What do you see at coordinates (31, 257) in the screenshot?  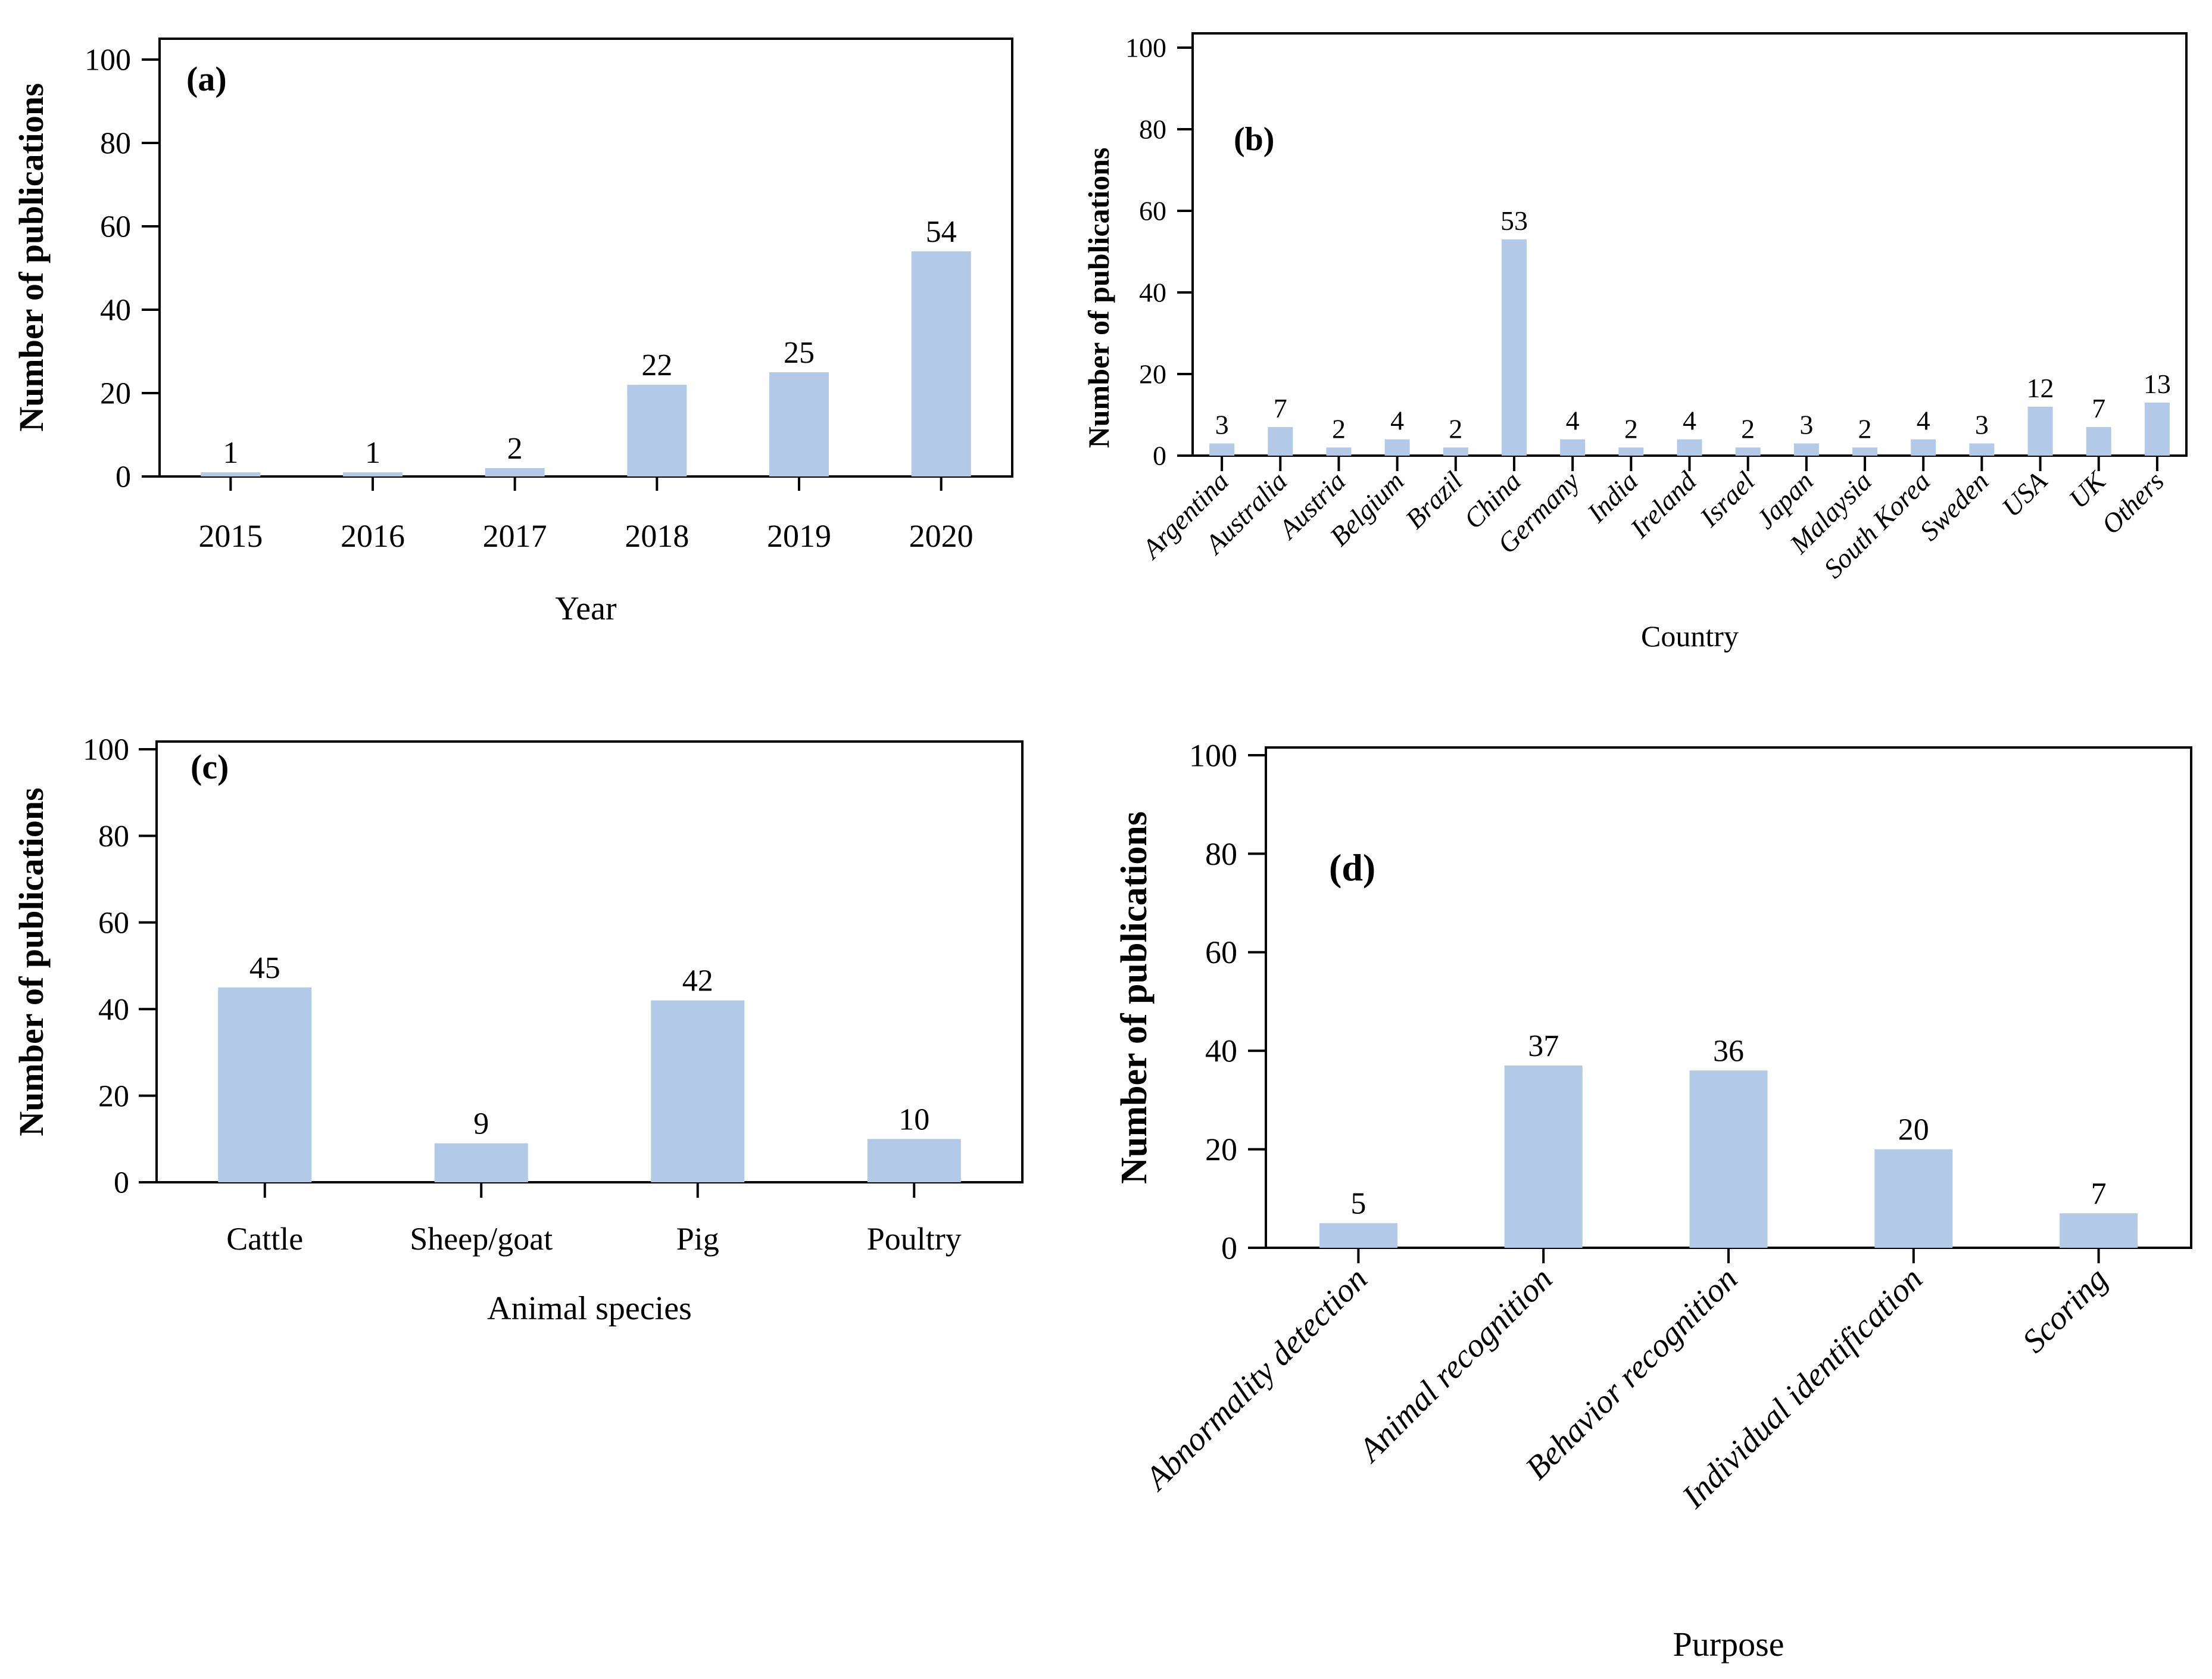 I see `y-axis-title-a: Number of publications` at bounding box center [31, 257].